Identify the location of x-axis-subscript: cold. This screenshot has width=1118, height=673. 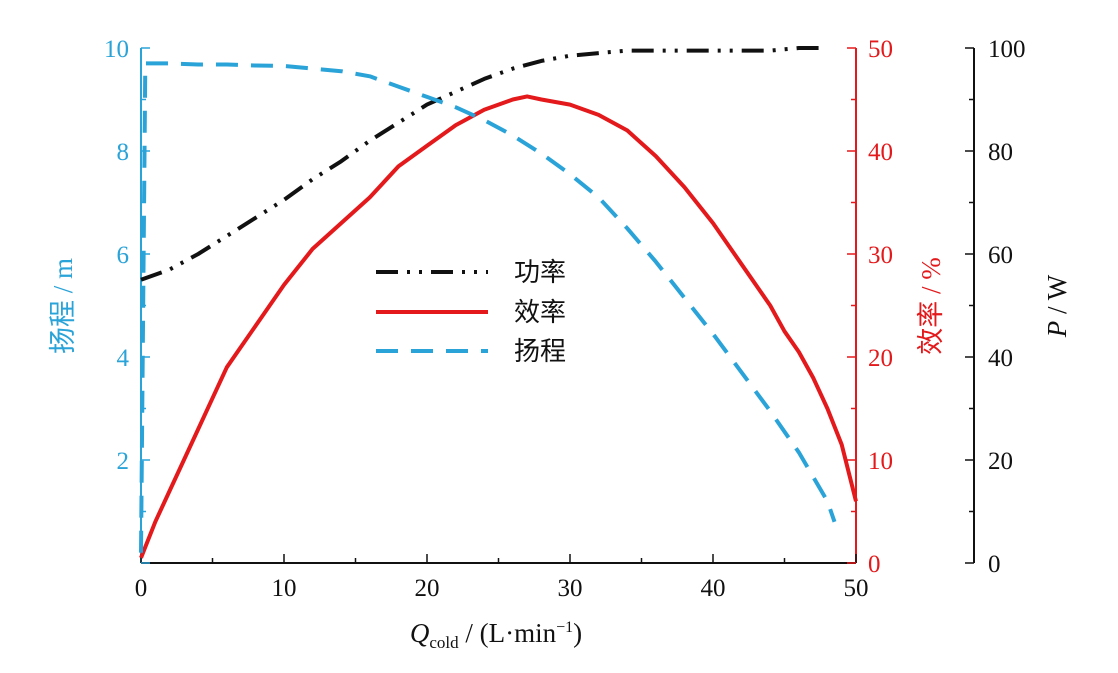
(444, 642).